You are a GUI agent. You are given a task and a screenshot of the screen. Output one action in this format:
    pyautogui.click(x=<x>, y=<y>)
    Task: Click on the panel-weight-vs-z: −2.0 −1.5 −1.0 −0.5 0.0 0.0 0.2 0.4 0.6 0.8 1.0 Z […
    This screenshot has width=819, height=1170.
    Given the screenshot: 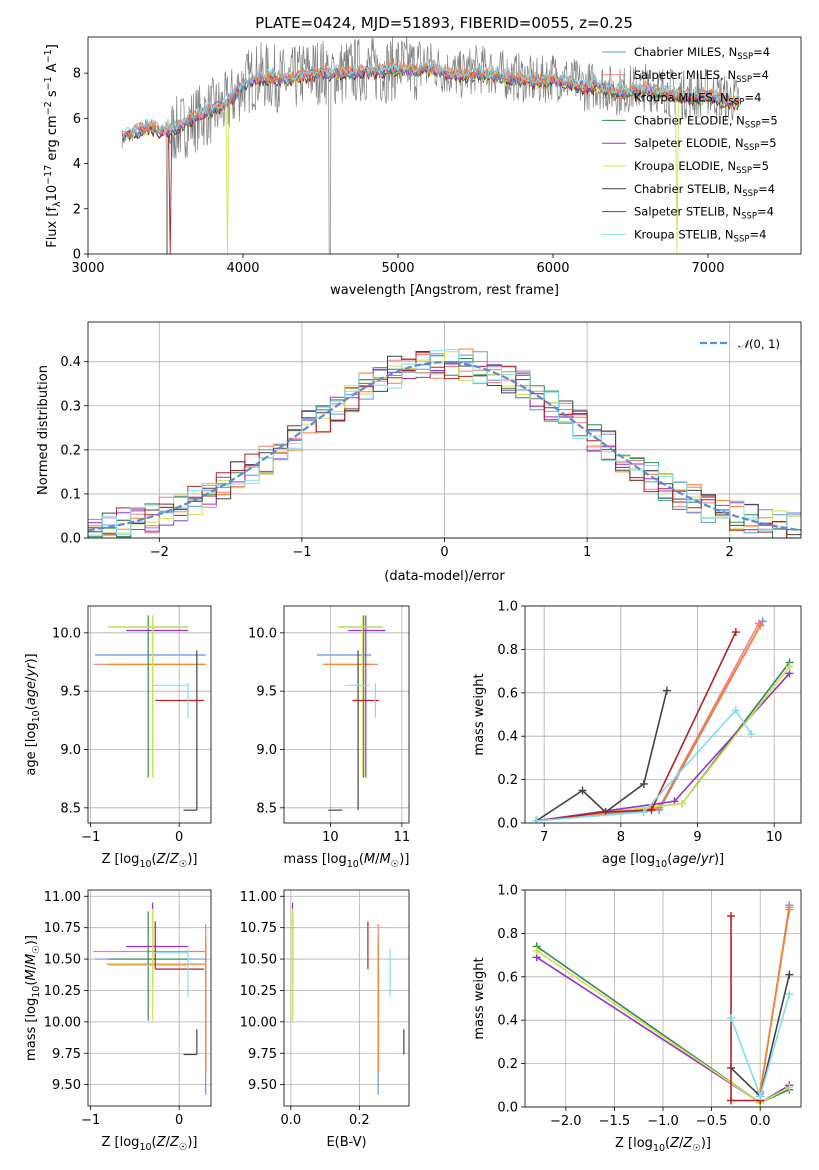 What is the action you would take?
    pyautogui.click(x=637, y=1019)
    